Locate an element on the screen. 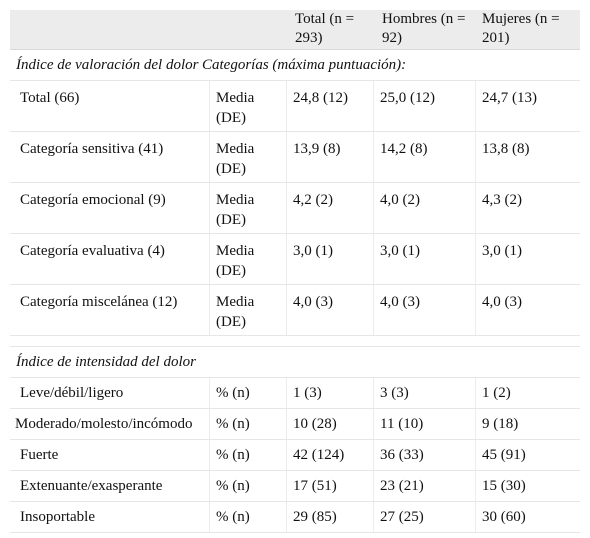  row-label: Total (66) is located at coordinates (110, 106).